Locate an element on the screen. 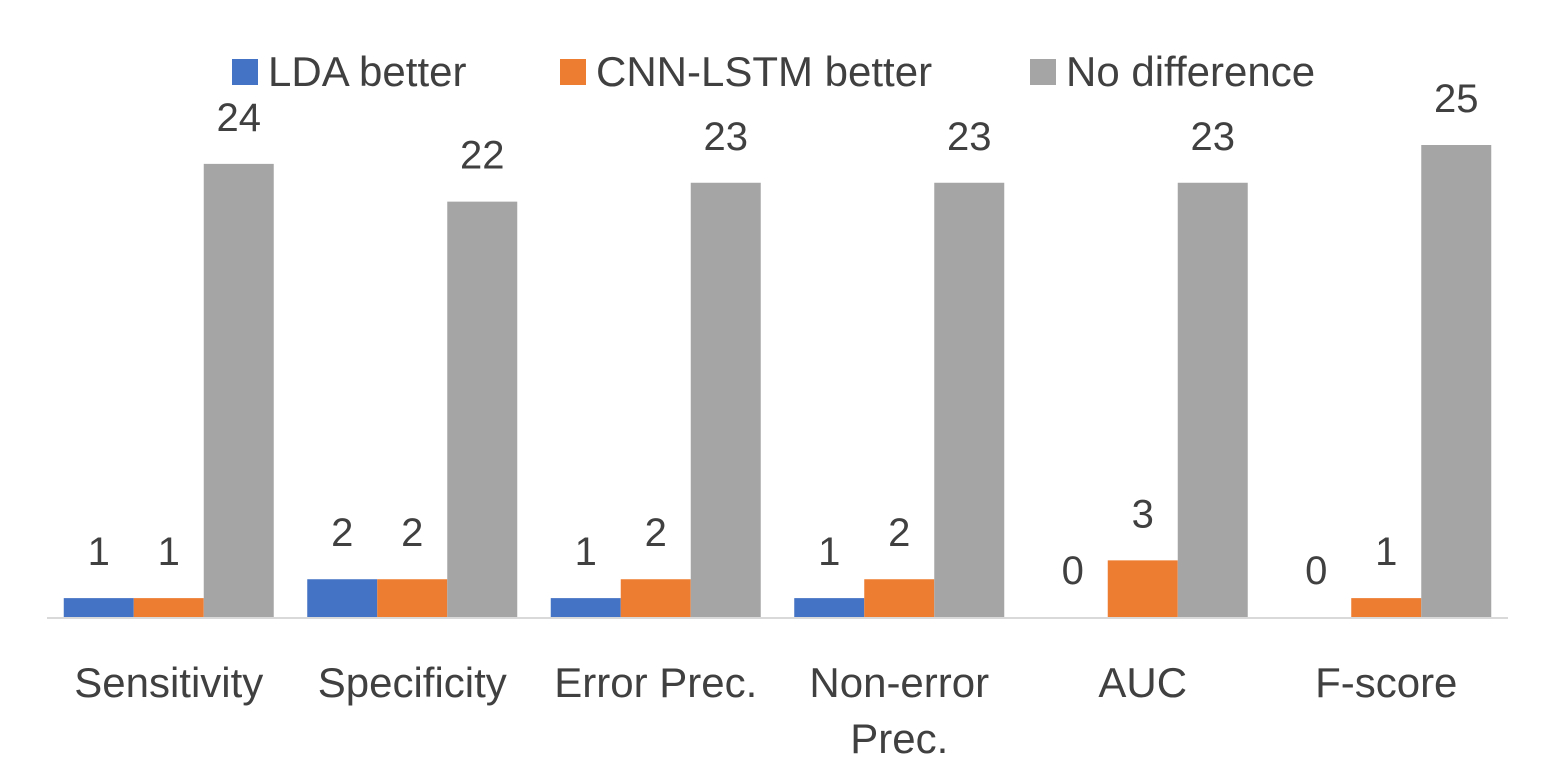 This screenshot has height=780, width=1559. bar-no-difference-sensitivity is located at coordinates (238, 390).